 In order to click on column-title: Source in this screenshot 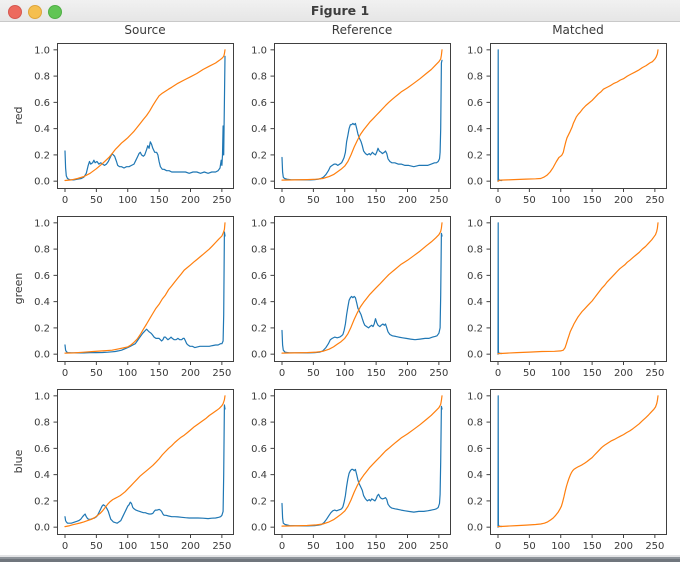, I will do `click(144, 30)`.